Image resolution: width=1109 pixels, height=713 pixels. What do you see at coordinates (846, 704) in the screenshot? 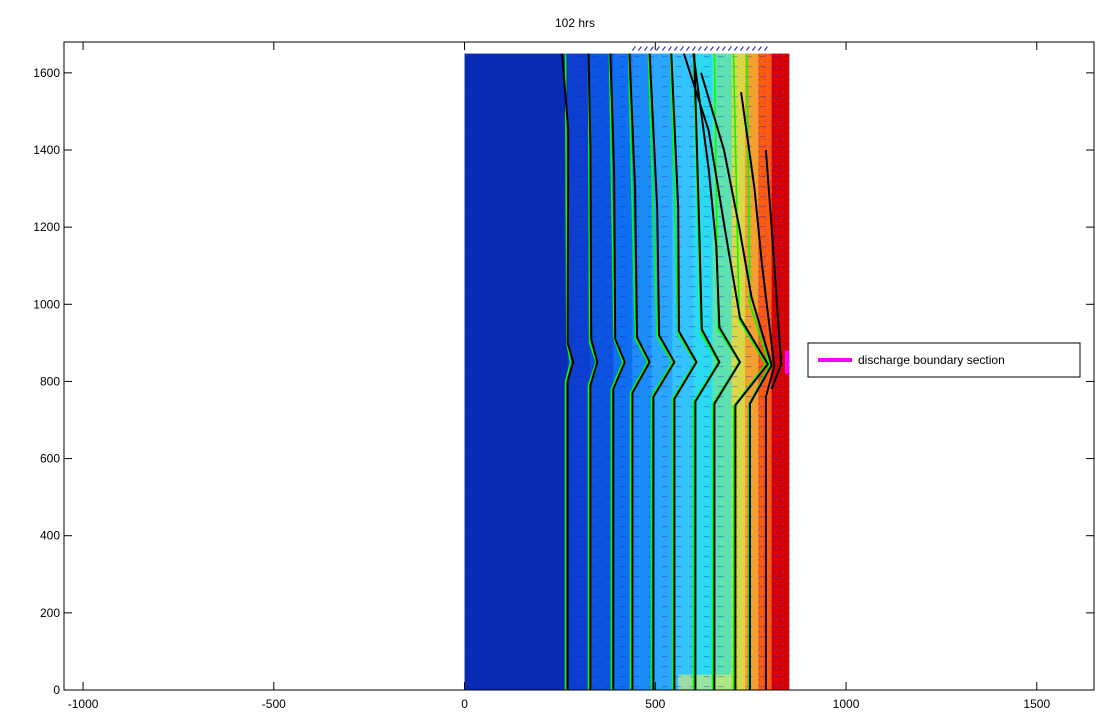
I see `x-tick-label-4: 1000` at bounding box center [846, 704].